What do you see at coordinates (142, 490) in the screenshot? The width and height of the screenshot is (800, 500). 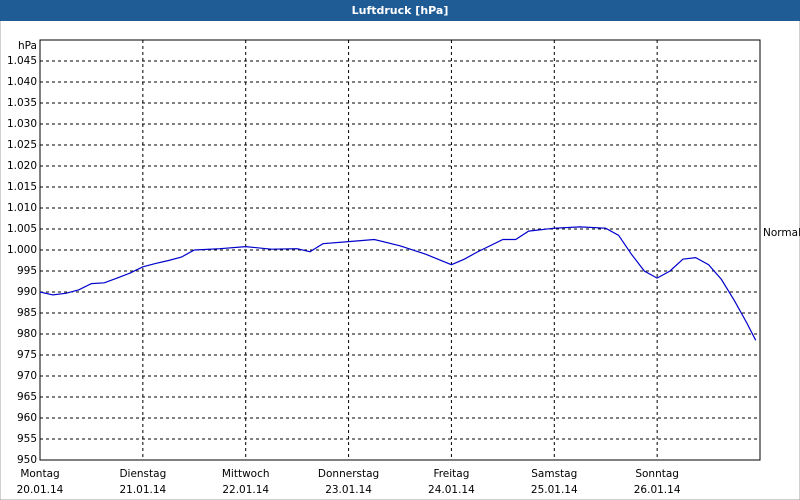 I see `x-tick-date: 21.01.14` at bounding box center [142, 490].